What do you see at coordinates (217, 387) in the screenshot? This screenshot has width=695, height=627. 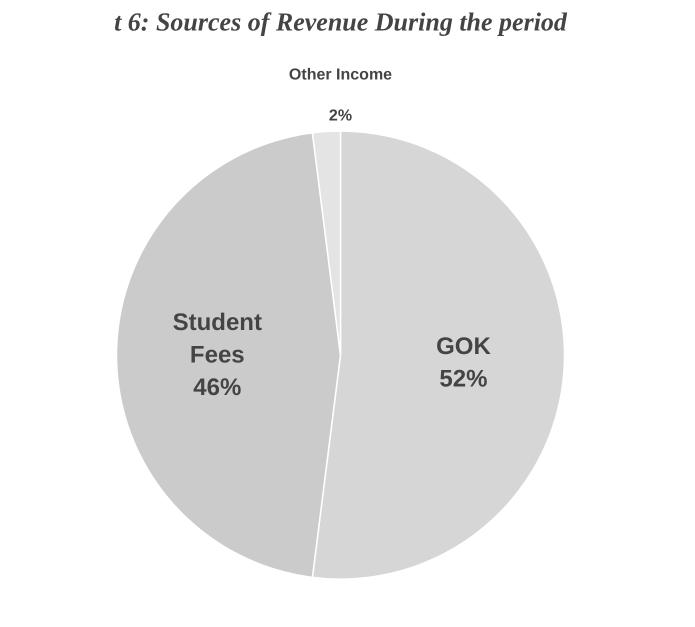 I see `data-label: 46%` at bounding box center [217, 387].